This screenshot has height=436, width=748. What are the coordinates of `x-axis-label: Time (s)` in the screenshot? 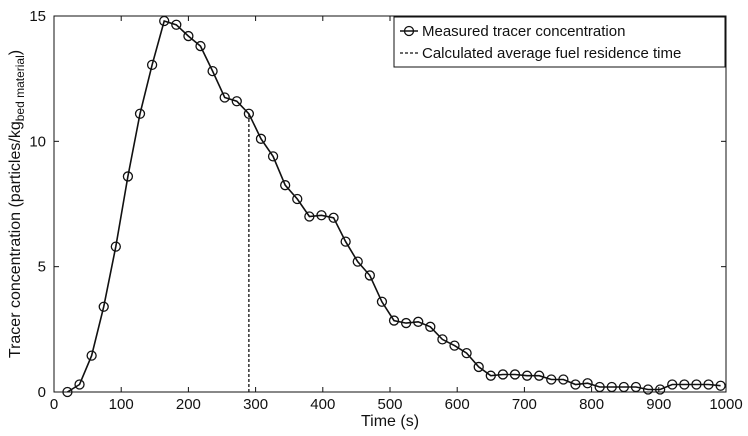 It's located at (390, 421).